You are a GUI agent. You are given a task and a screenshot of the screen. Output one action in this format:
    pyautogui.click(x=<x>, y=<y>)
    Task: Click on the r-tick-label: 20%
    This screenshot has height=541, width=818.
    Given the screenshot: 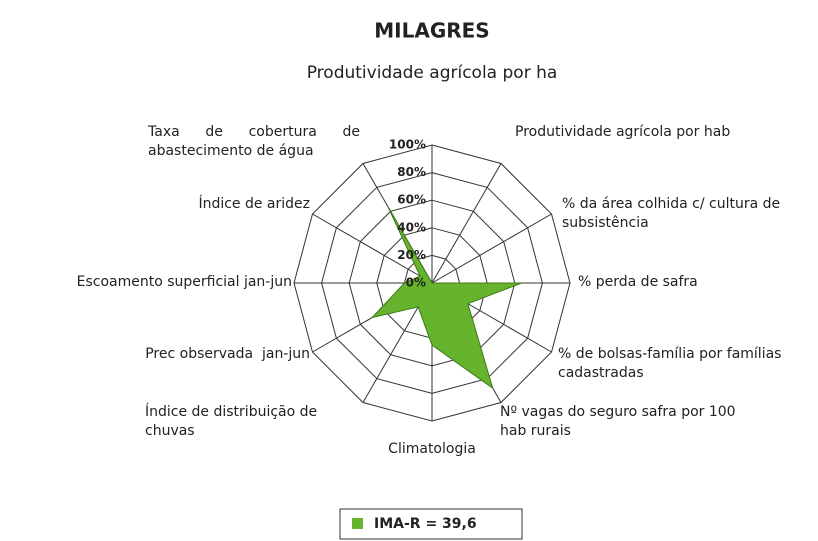 What is the action you would take?
    pyautogui.click(x=411, y=255)
    